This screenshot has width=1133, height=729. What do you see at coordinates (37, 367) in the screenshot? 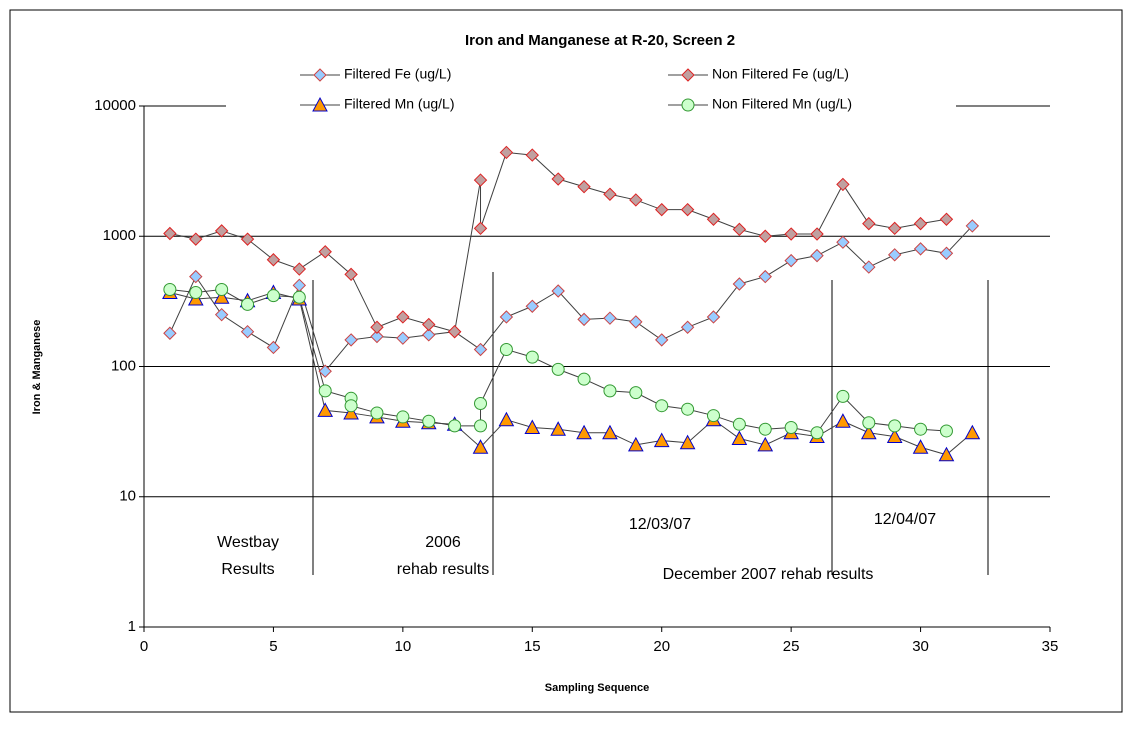
I see `y-axis-label: Iron & Manganese` at bounding box center [37, 367].